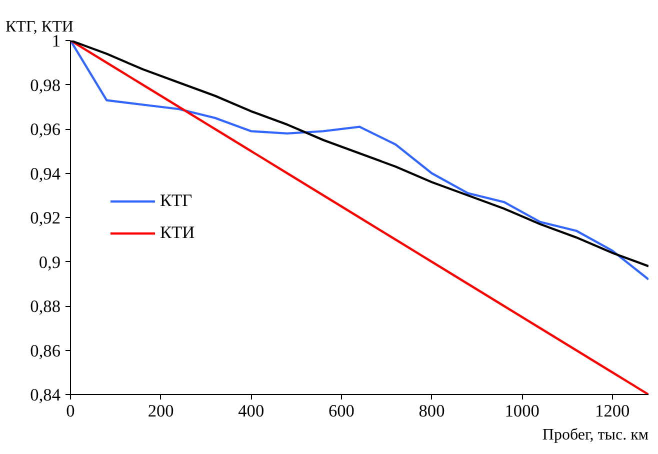 The height and width of the screenshot is (454, 658). I want to click on y-tick-label: 0,86, so click(45, 350).